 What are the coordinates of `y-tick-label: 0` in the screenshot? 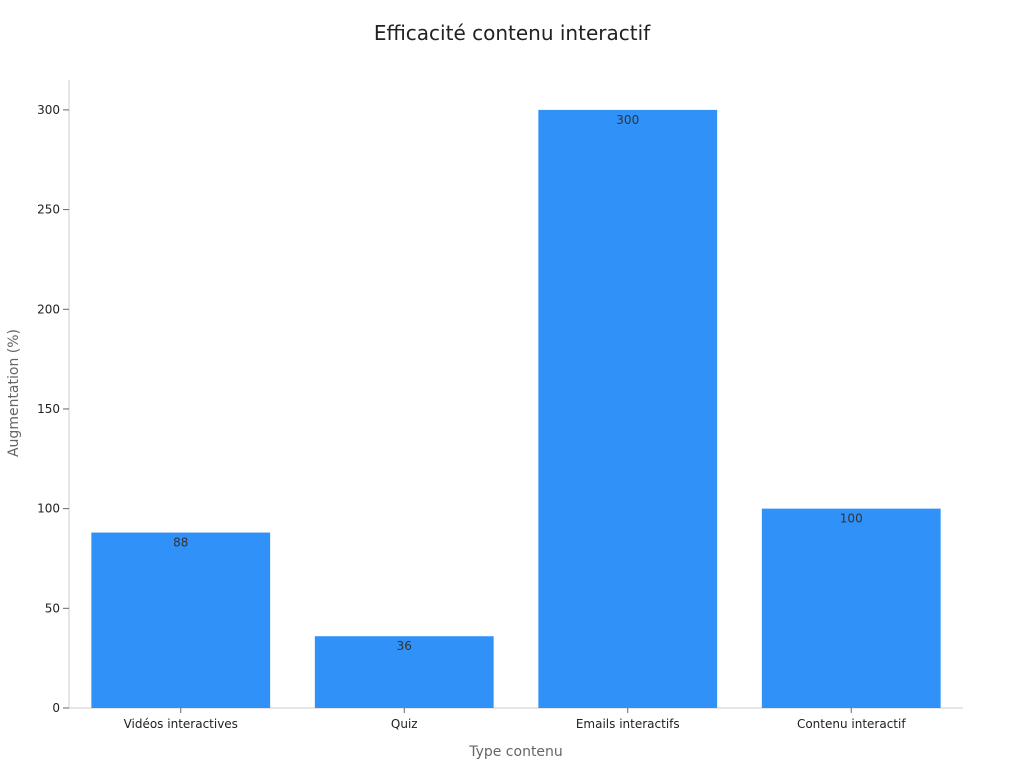 It's located at (56, 708).